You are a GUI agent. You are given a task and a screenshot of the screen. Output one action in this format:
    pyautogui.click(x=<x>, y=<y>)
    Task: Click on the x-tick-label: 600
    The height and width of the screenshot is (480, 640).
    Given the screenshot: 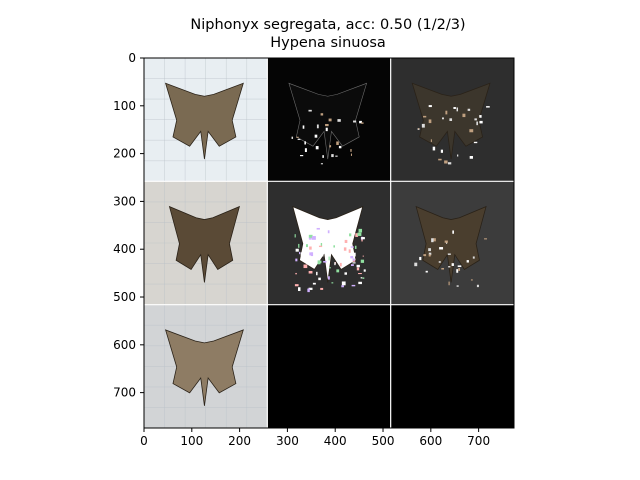 What is the action you would take?
    pyautogui.click(x=430, y=441)
    